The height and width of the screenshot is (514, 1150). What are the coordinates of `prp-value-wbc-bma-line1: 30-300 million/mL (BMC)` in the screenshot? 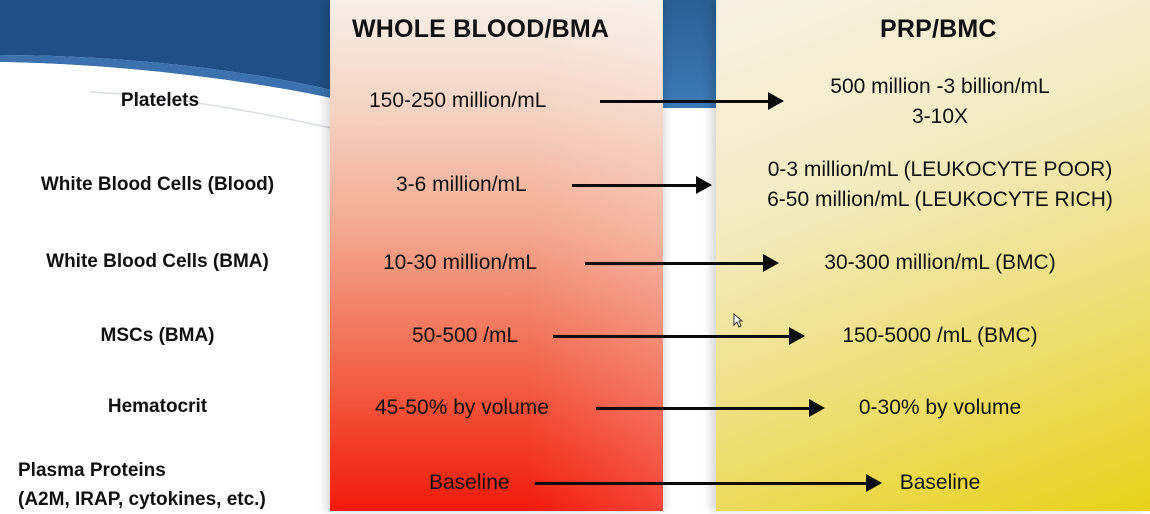 It's located at (940, 262).